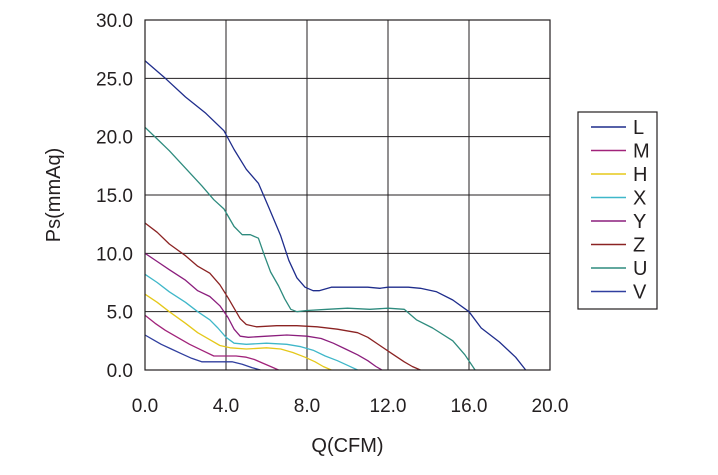  I want to click on legend-label-u: U, so click(640, 269).